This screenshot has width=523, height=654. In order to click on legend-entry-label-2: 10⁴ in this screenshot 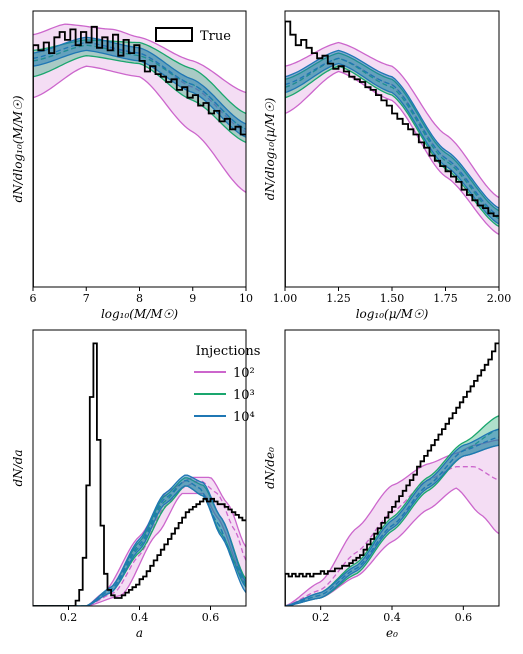, I will do `click(244, 417)`.